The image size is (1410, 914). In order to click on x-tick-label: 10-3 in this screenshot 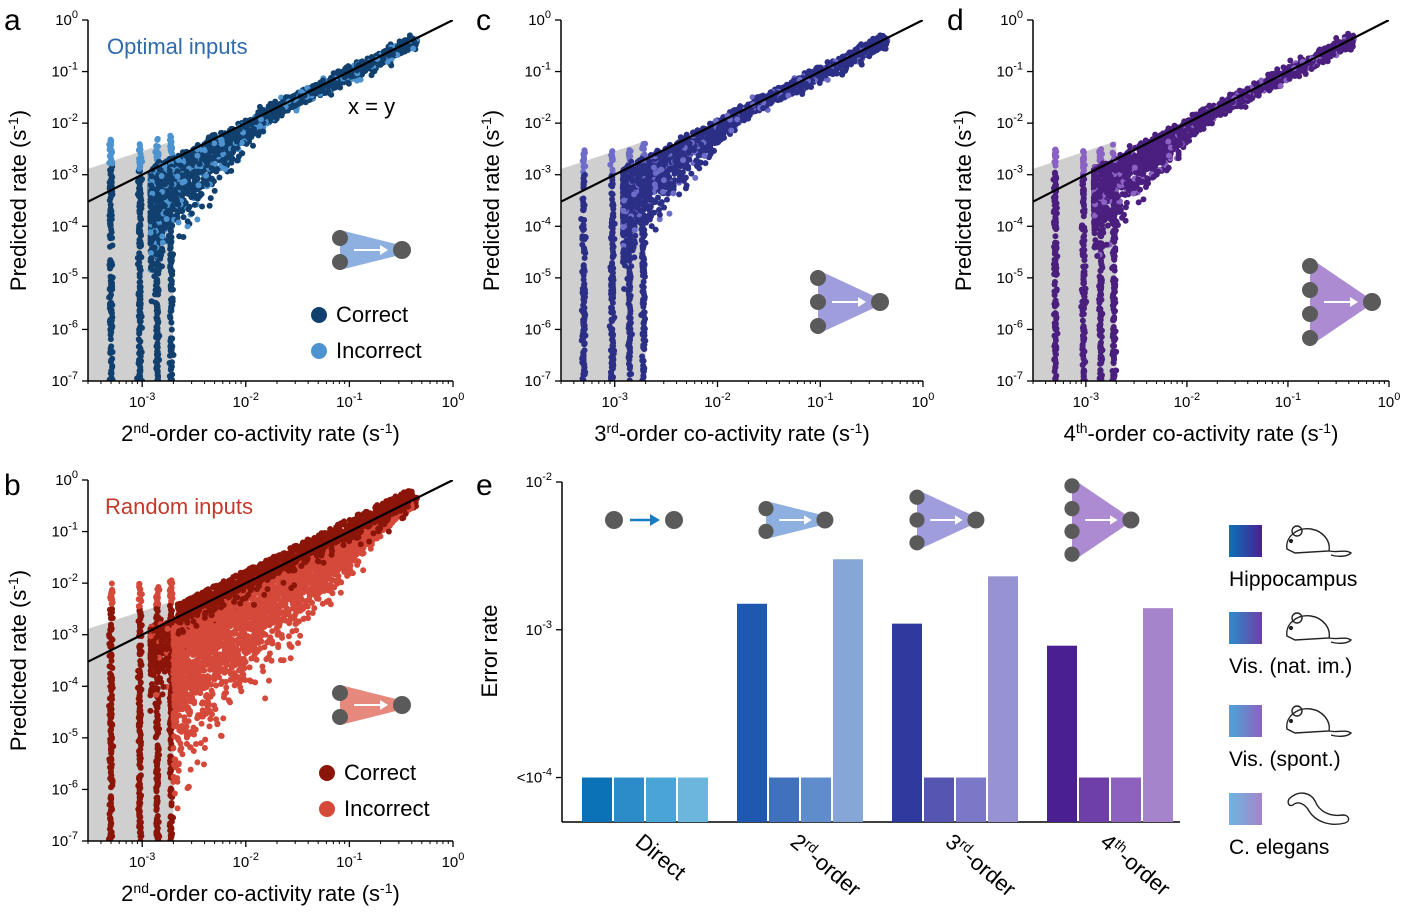, I will do `click(142, 401)`.